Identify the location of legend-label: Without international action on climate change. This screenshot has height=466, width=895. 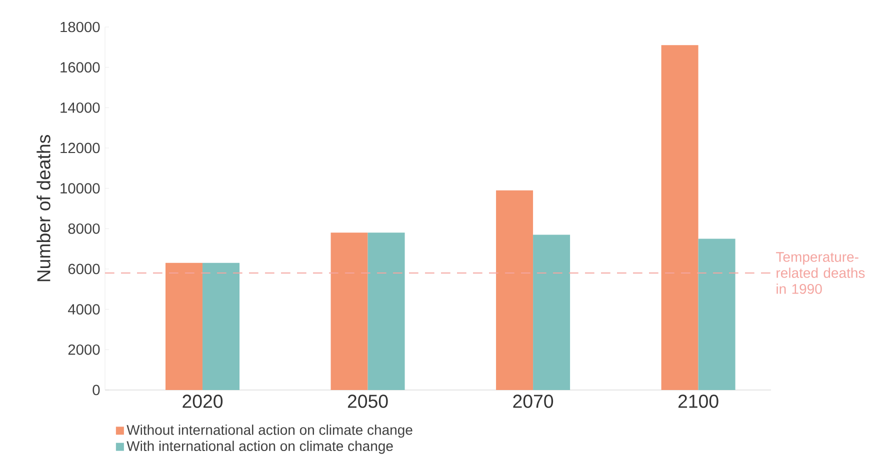
(269, 431).